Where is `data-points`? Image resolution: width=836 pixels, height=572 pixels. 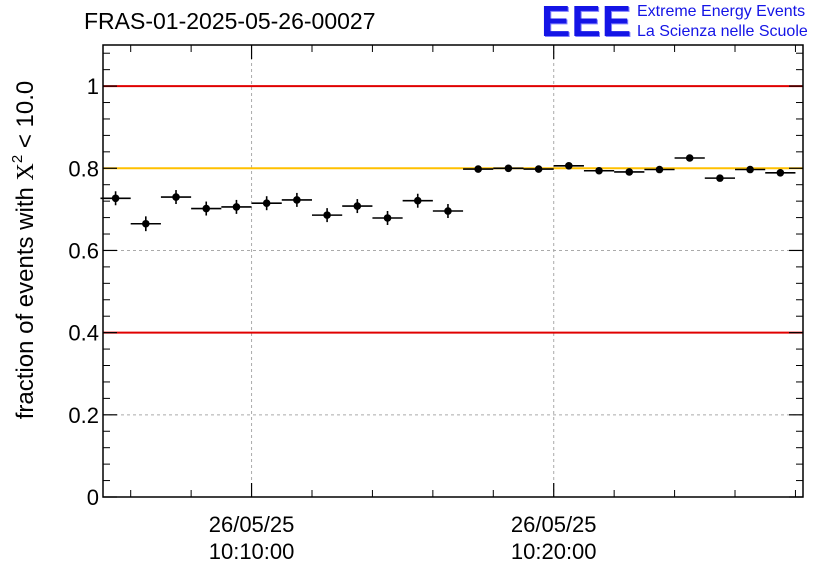 data-points is located at coordinates (448, 193).